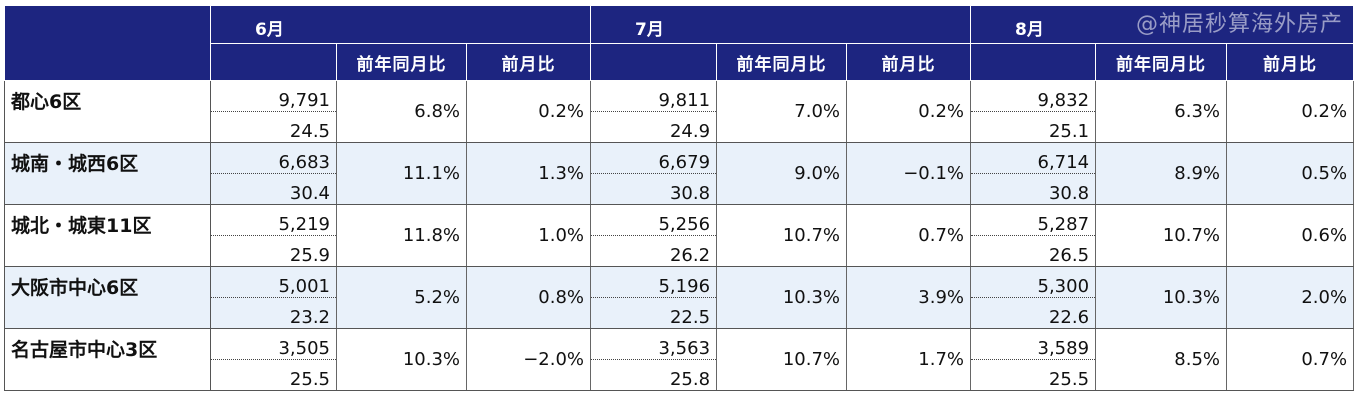 The image size is (1357, 400). What do you see at coordinates (1033, 344) in the screenshot?
I see `price-value: 3,589` at bounding box center [1033, 344].